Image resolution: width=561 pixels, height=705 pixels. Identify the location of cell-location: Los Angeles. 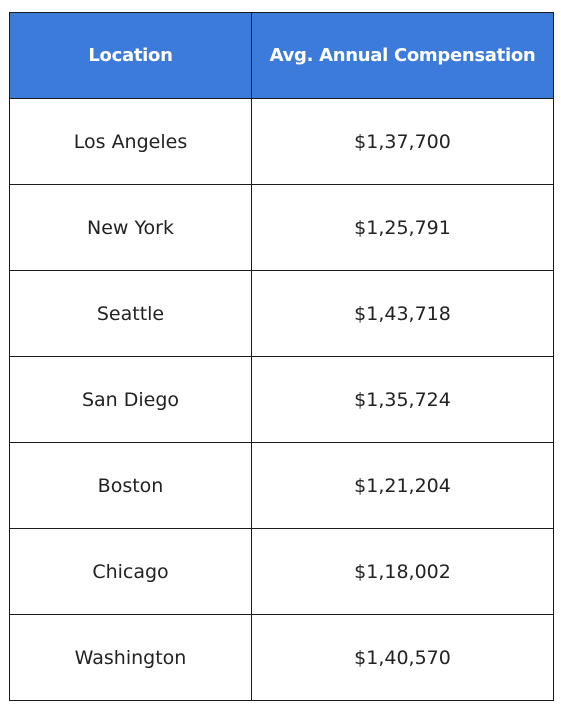
(130, 141).